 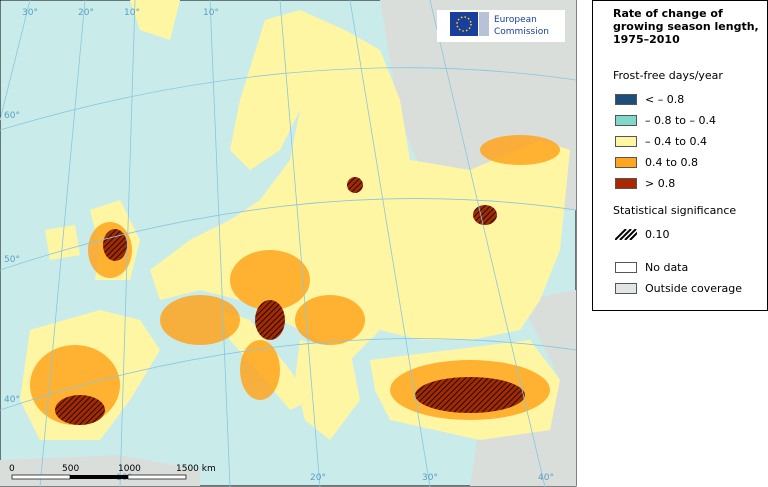 I want to click on legend-subtitle: Frost-free days/year, so click(x=668, y=75).